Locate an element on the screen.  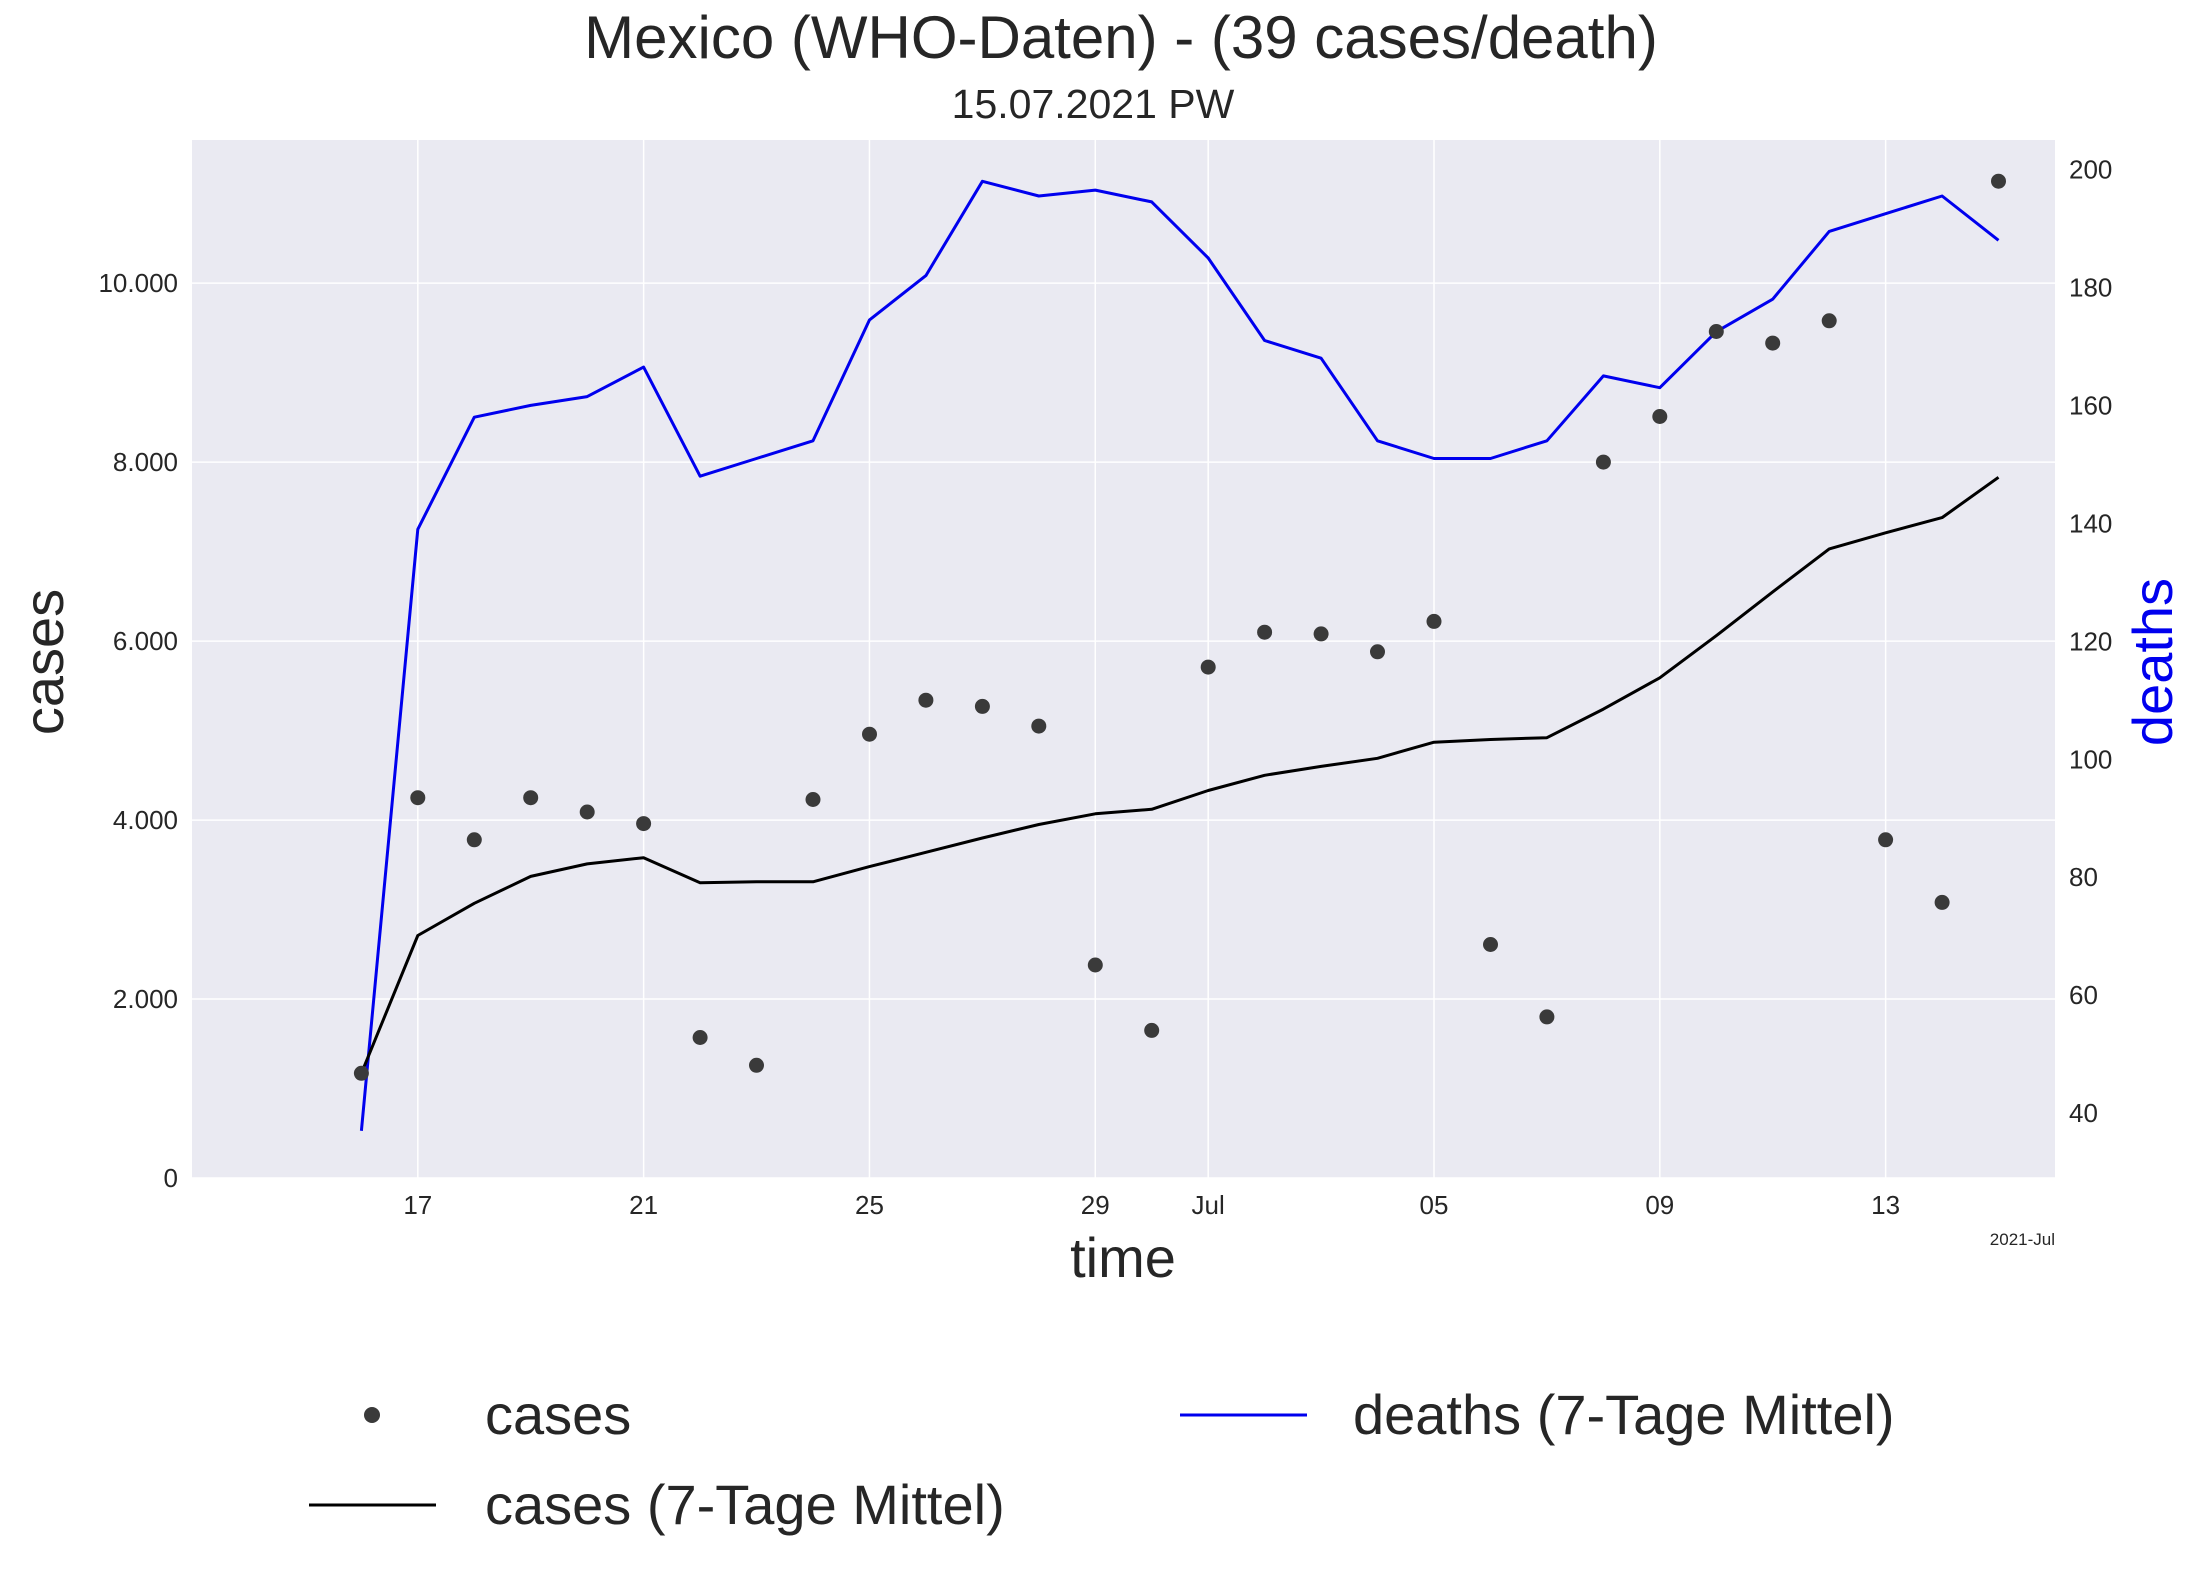
legend-label-deaths-avg: deaths (7-Tage Mittel) is located at coordinates (1624, 1414).